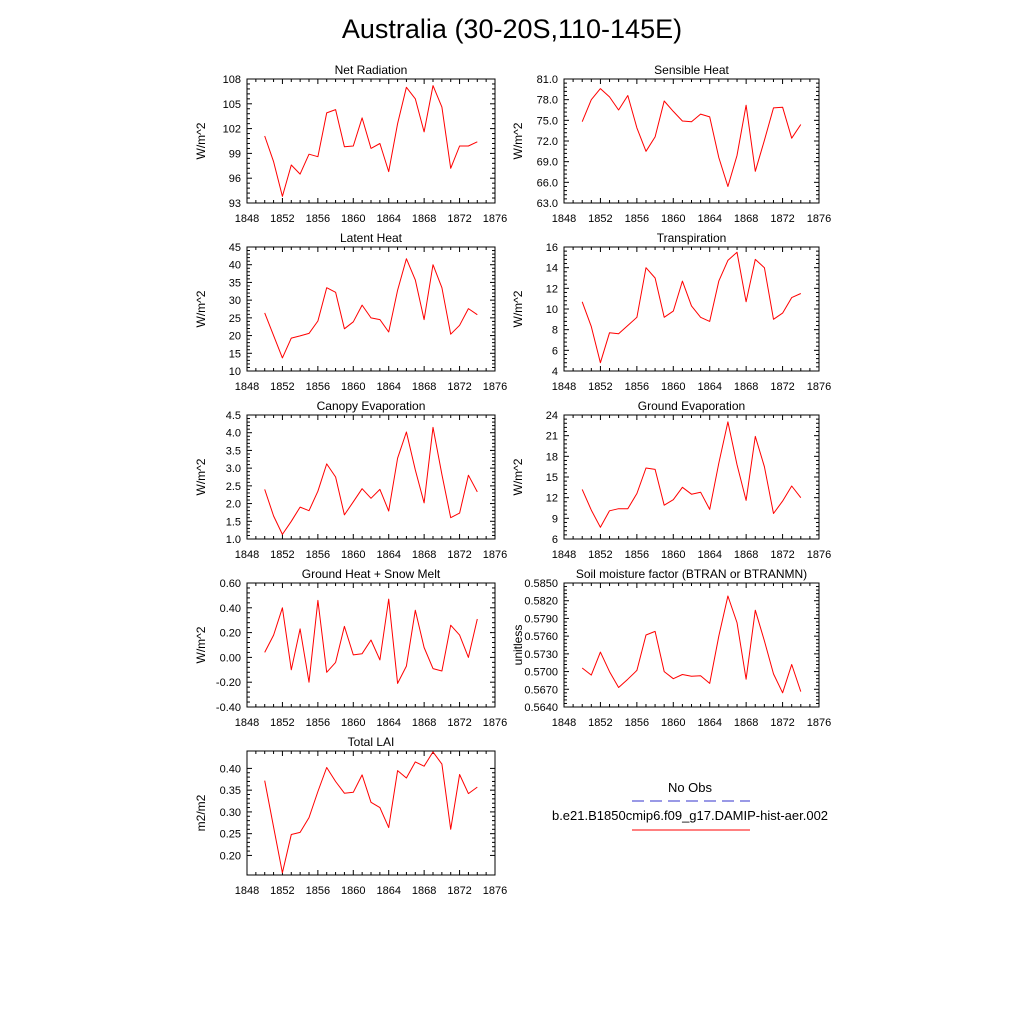  Describe the element at coordinates (233, 416) in the screenshot. I see `y-tick-label: 4.5` at that location.